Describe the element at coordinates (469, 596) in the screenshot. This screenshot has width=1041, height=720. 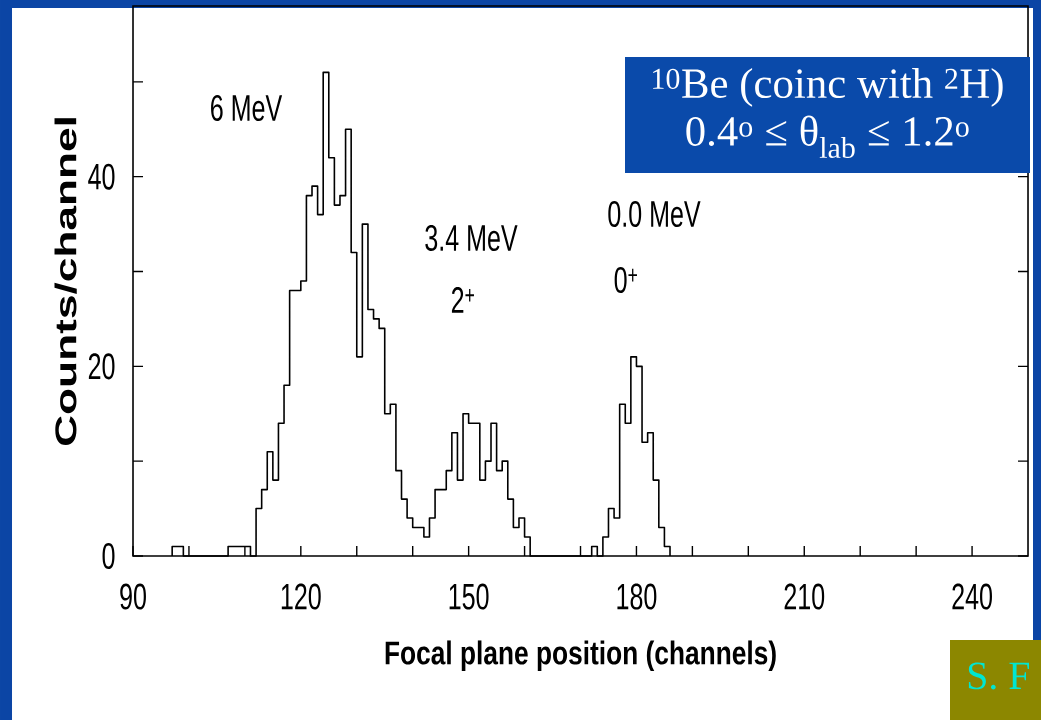
I see `x-tick-label: 150` at that location.